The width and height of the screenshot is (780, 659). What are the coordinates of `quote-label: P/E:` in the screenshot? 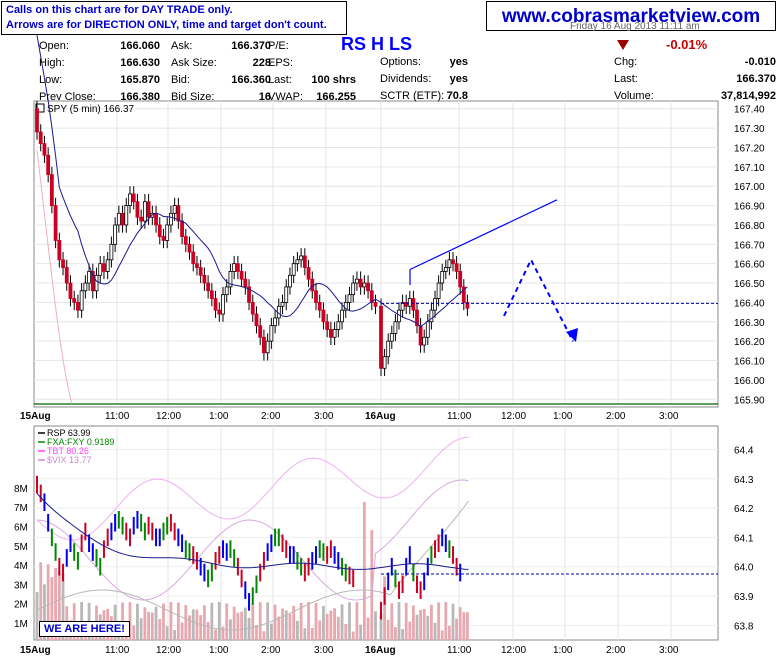 It's located at (278, 46).